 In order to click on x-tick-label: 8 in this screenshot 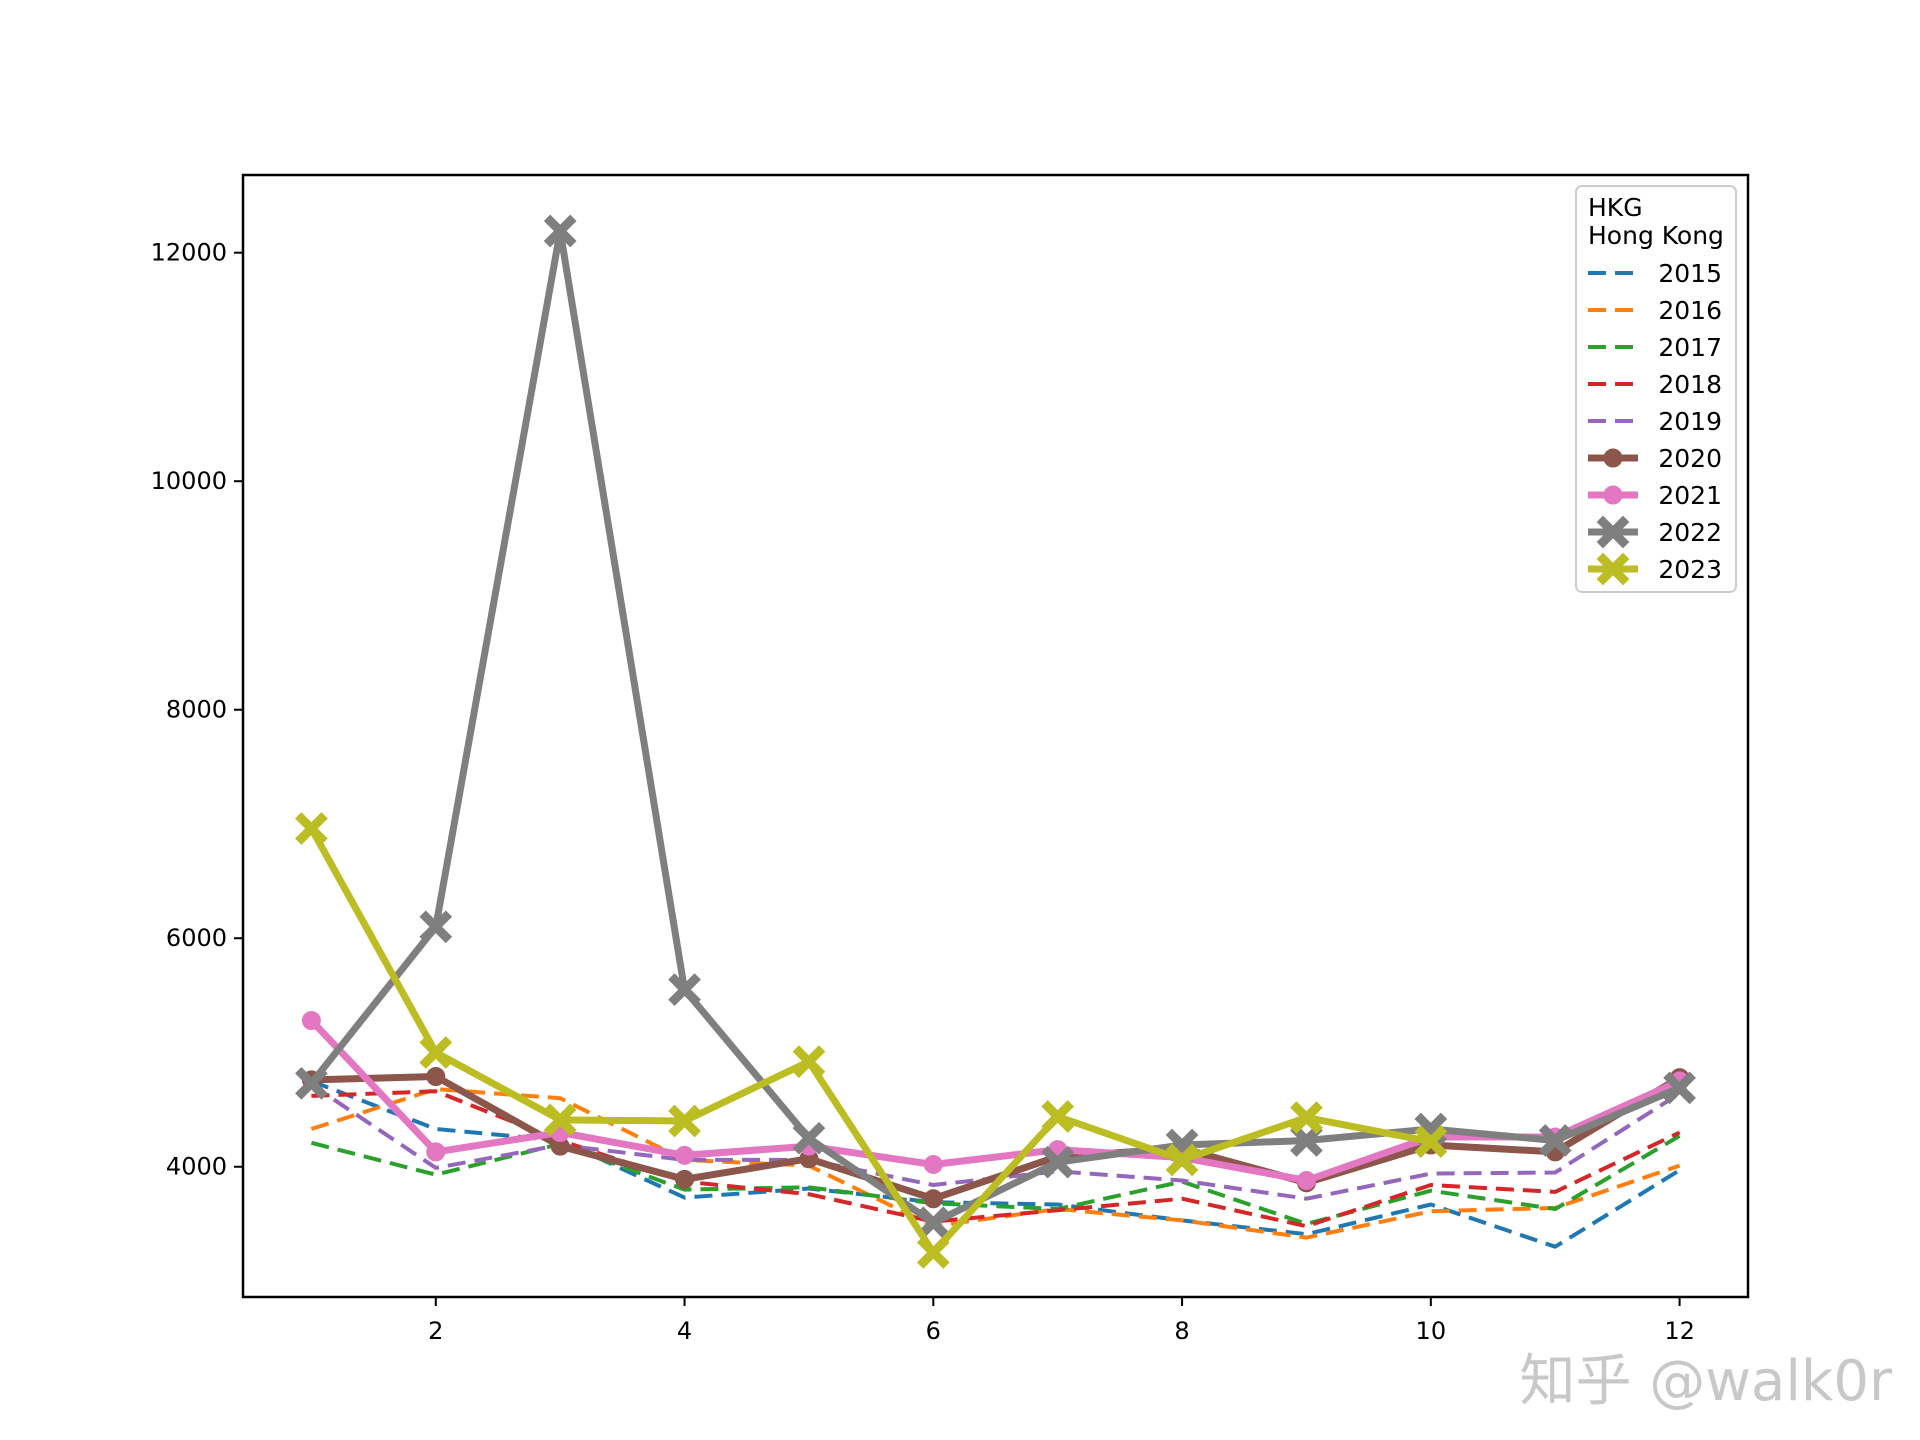, I will do `click(1181, 1331)`.